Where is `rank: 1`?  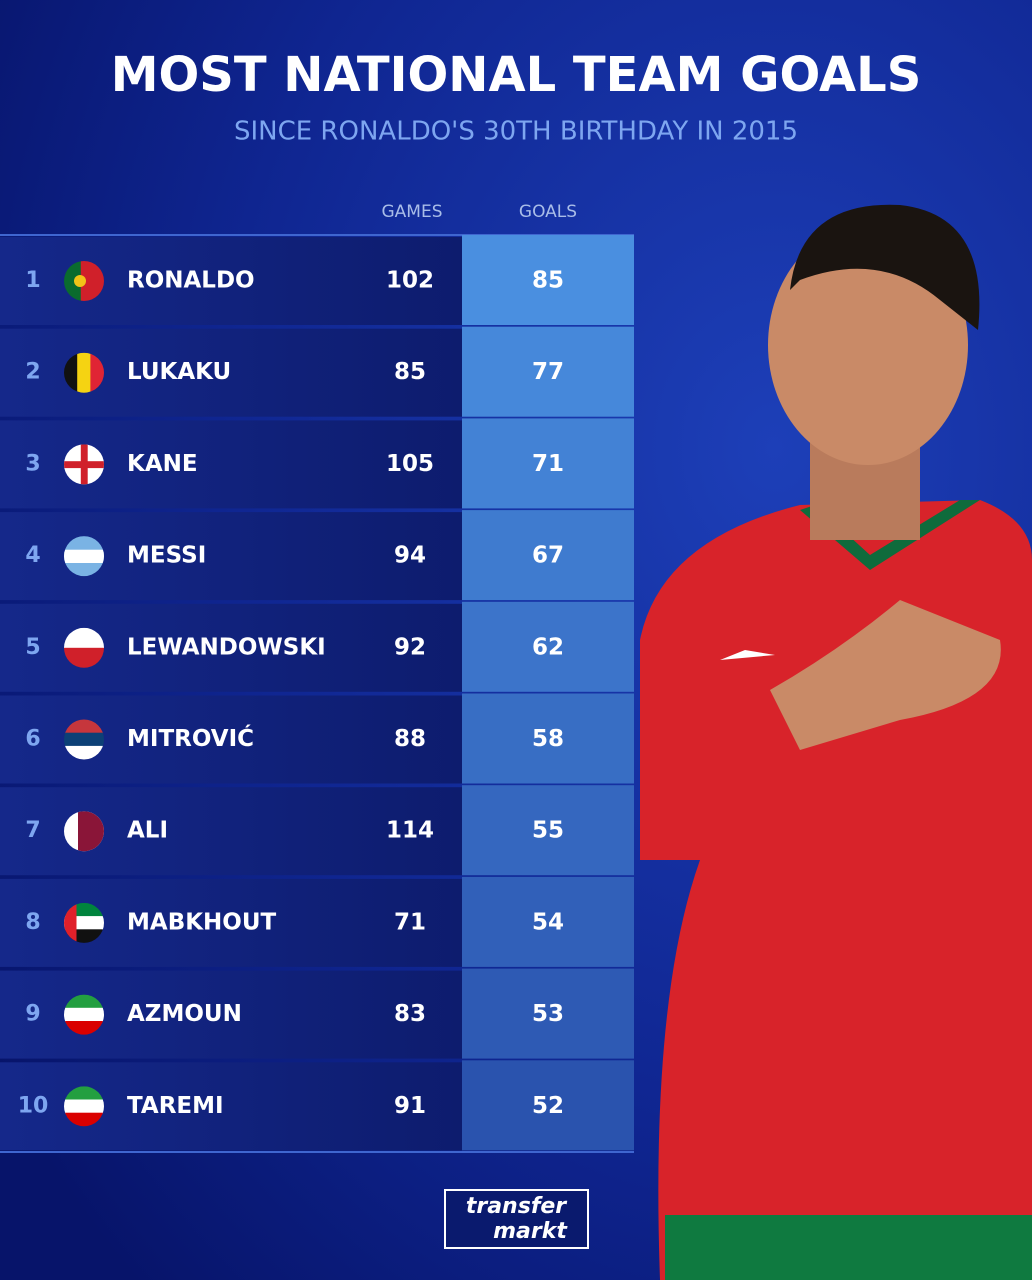 rank: 1 is located at coordinates (32, 280).